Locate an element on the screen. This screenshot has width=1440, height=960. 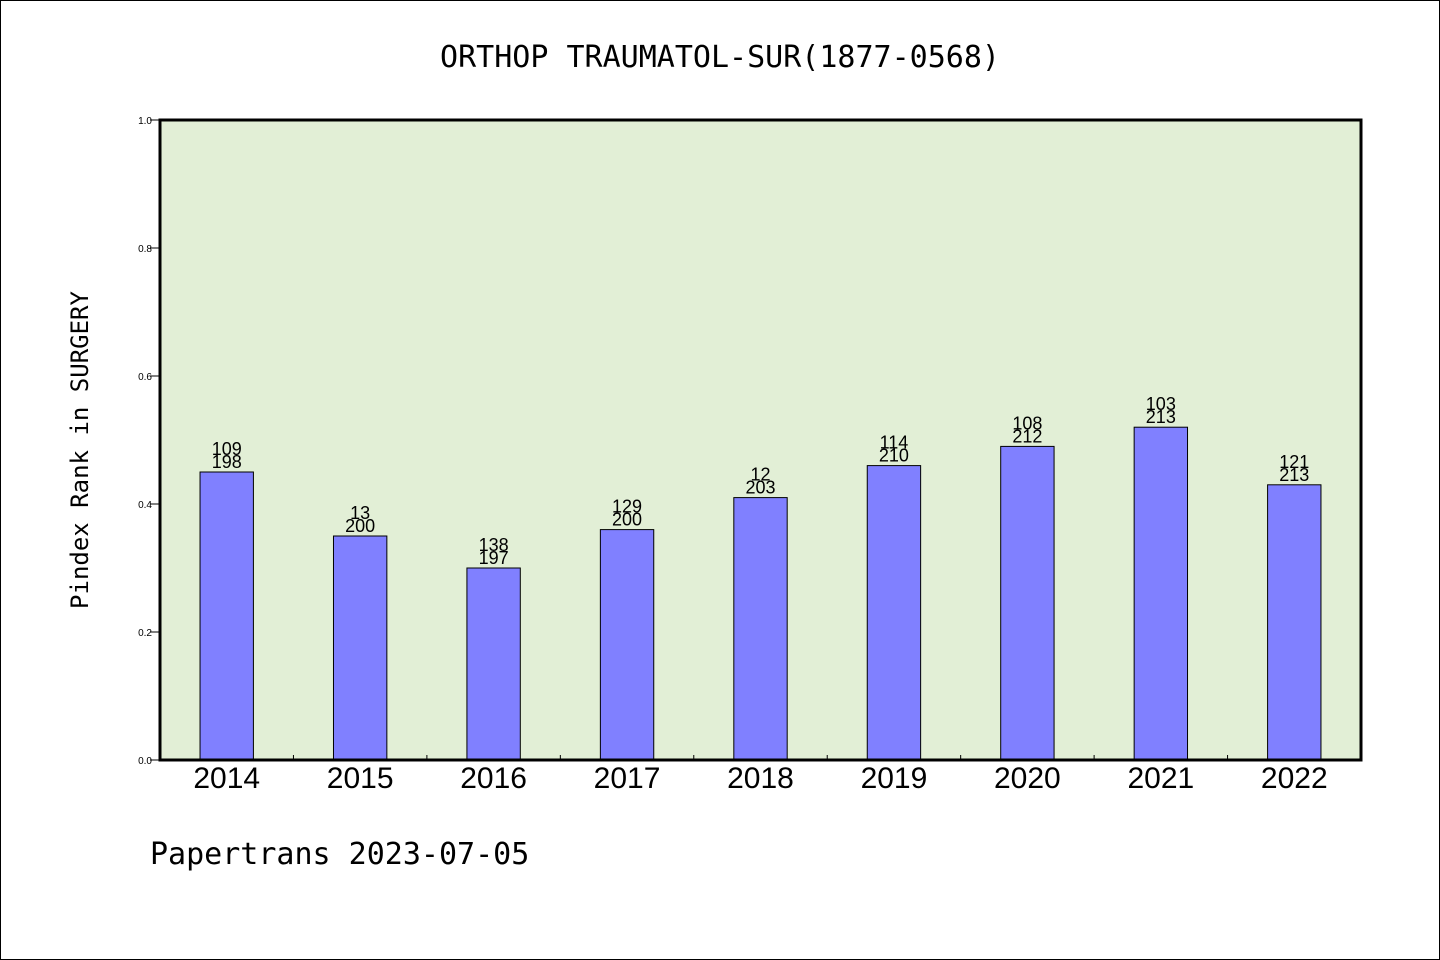
rank-label: 129 is located at coordinates (627, 507).